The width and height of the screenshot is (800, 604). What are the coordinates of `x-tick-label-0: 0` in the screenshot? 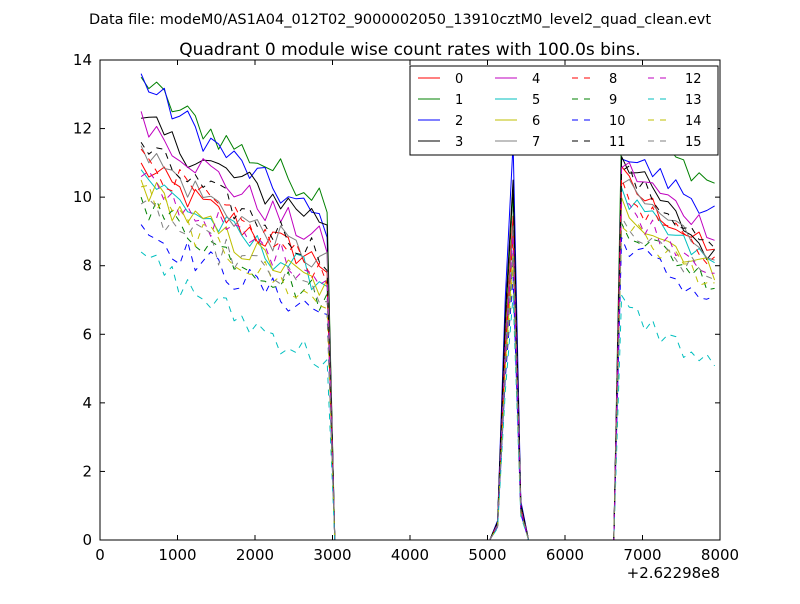 It's located at (100, 555).